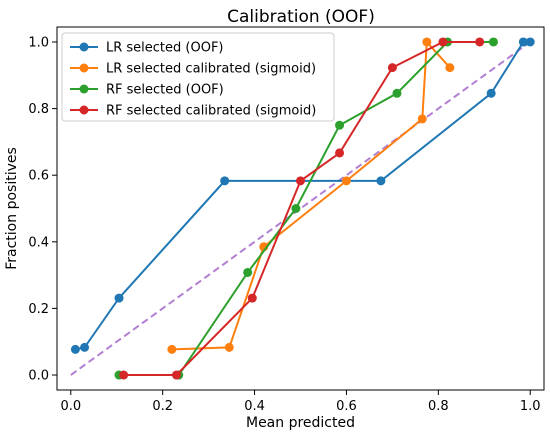  What do you see at coordinates (70, 406) in the screenshot?
I see `x-tick-label: 0.0` at bounding box center [70, 406].